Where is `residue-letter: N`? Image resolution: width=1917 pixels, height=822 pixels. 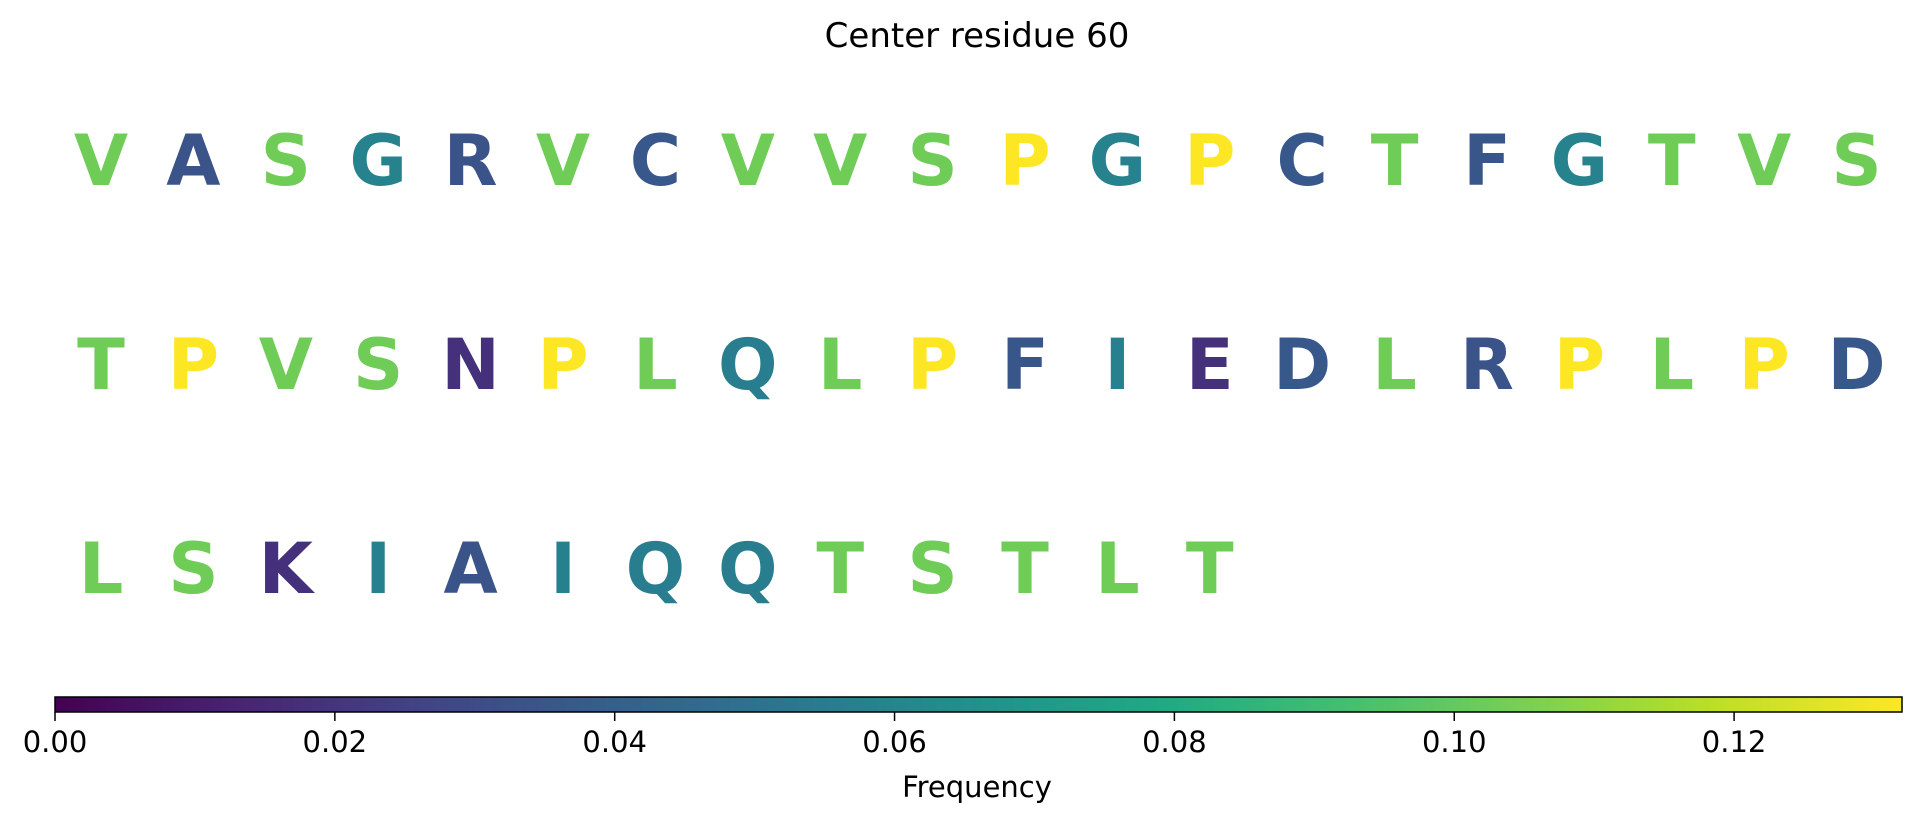
residue-letter: N is located at coordinates (470, 365).